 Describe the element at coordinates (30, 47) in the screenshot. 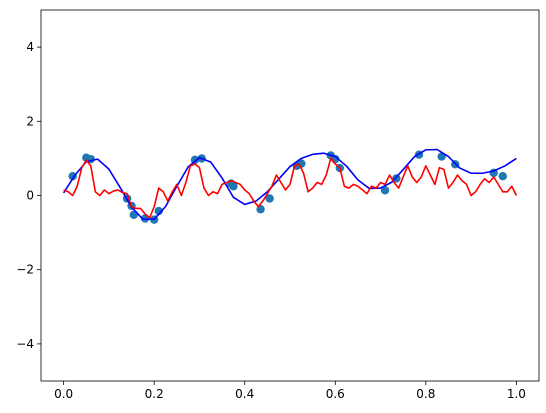

I see `y-tick-label: 4` at that location.